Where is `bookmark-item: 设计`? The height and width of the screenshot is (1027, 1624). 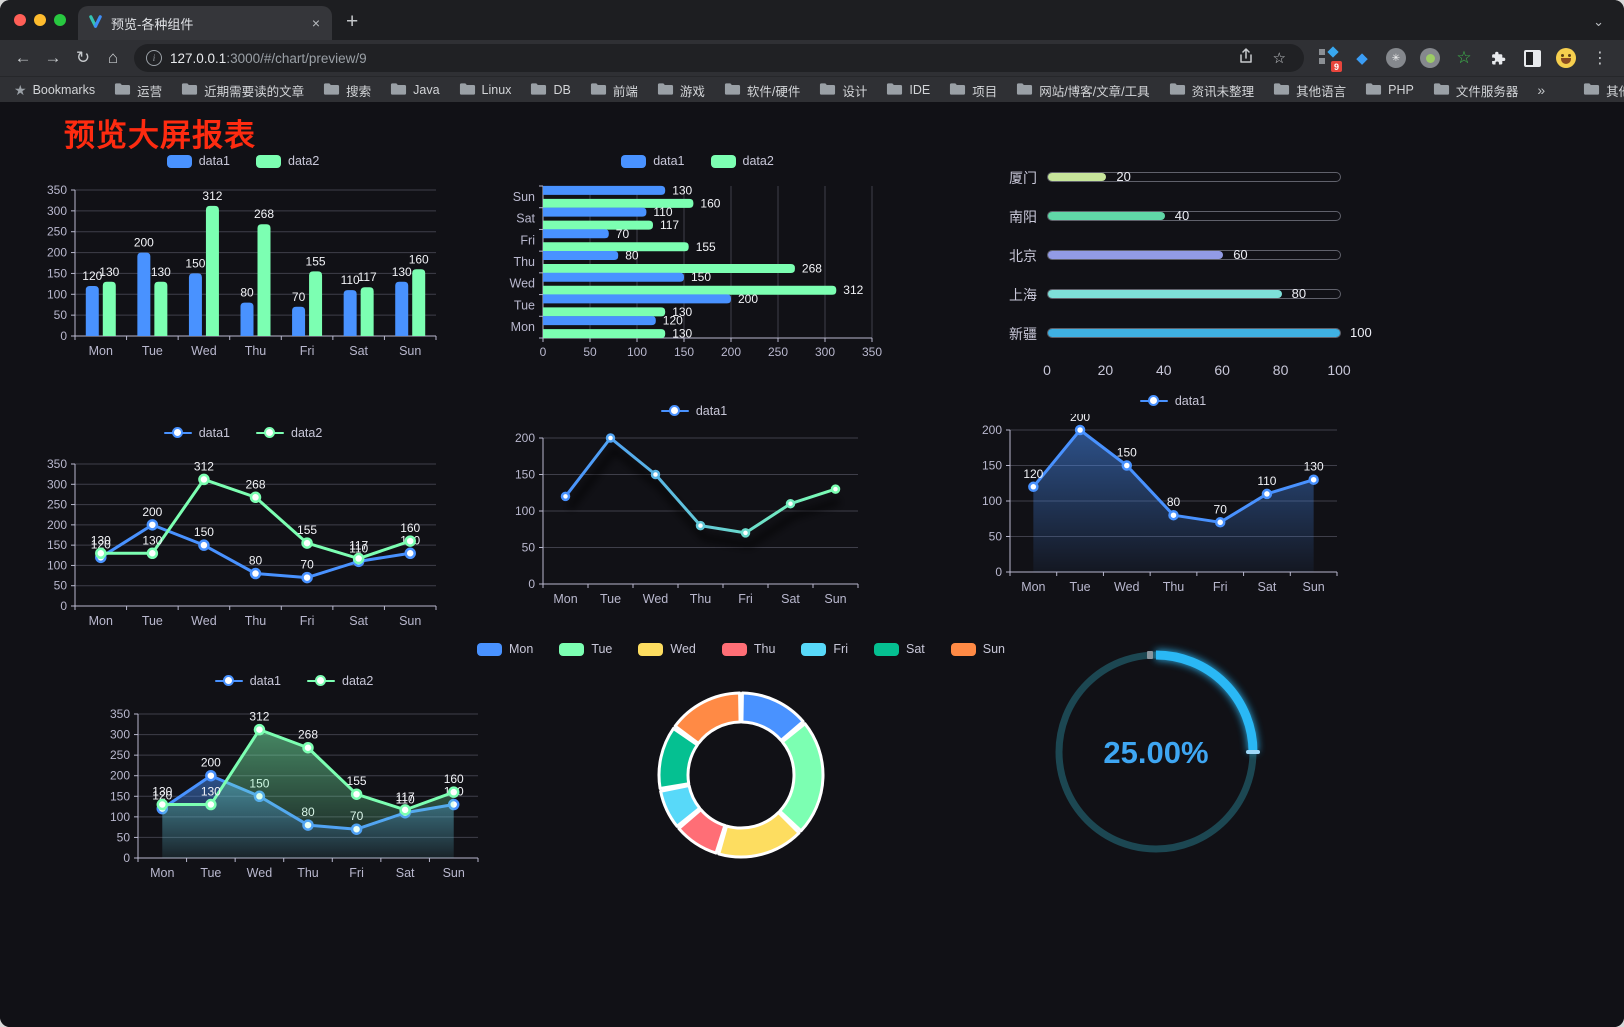 bookmark-item: 设计 is located at coordinates (843, 90).